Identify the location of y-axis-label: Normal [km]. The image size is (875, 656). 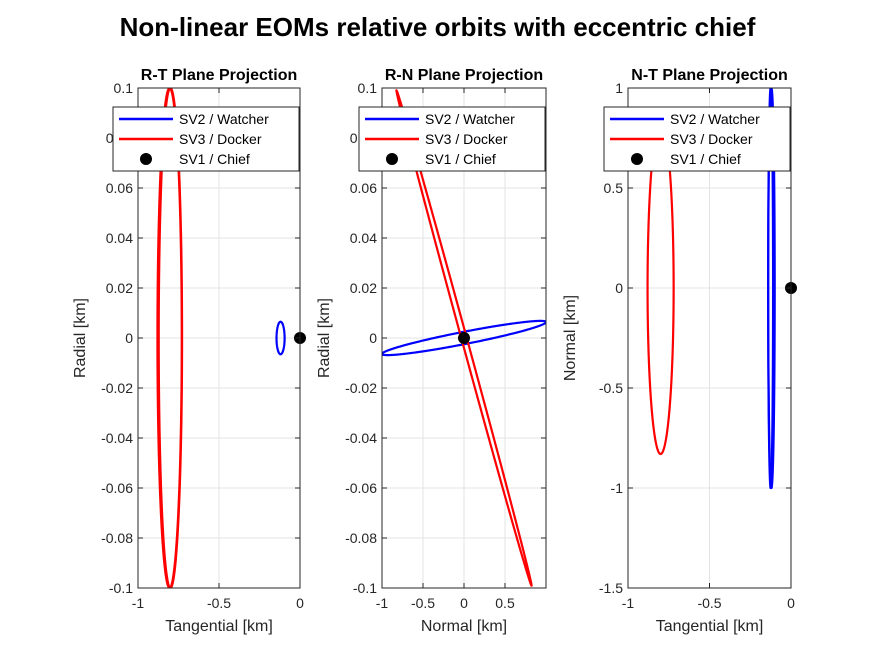
(570, 338).